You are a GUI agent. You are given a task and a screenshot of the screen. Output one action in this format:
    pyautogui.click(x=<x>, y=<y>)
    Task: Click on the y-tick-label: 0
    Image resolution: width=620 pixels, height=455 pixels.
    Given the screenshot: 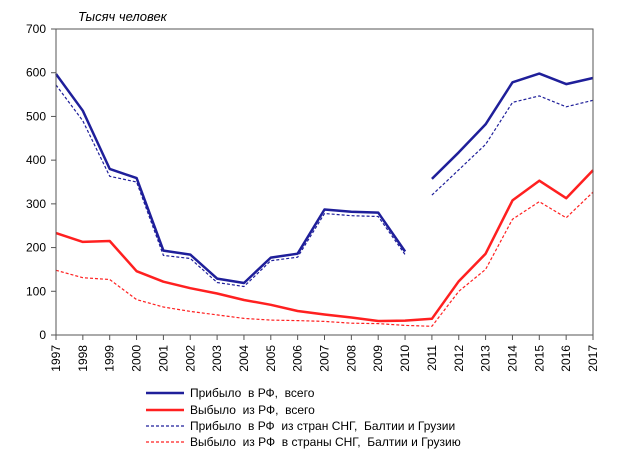 What is the action you would take?
    pyautogui.click(x=42, y=335)
    